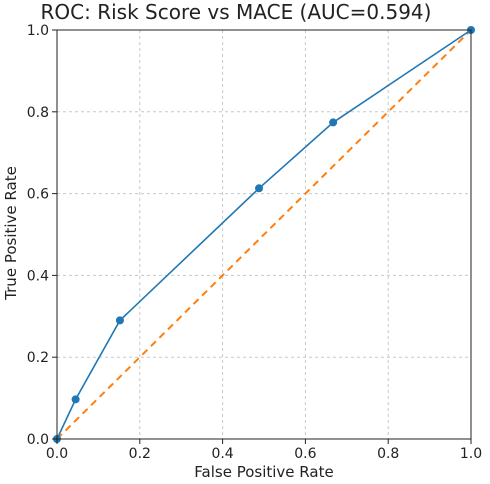 The width and height of the screenshot is (490, 484). Describe the element at coordinates (264, 450) in the screenshot. I see `x-axis-ticks: 0.0 0.2 0.4 0.6 0.8 1.0` at that location.